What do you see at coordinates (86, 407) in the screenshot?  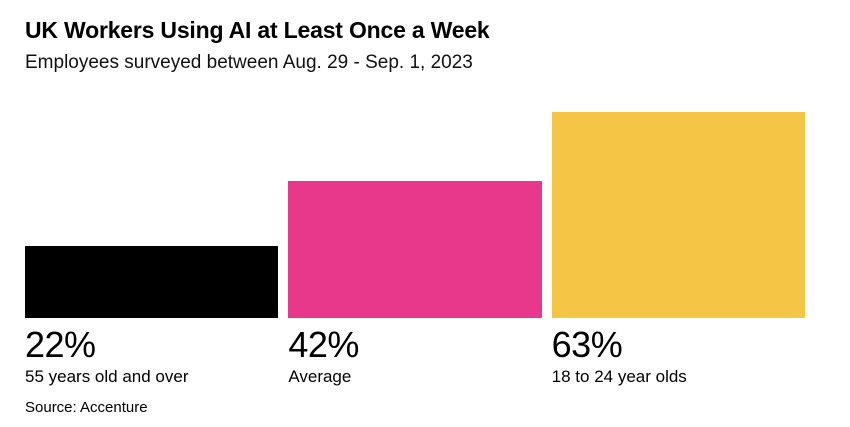 I see `source-attribution: Source: Accenture` at bounding box center [86, 407].